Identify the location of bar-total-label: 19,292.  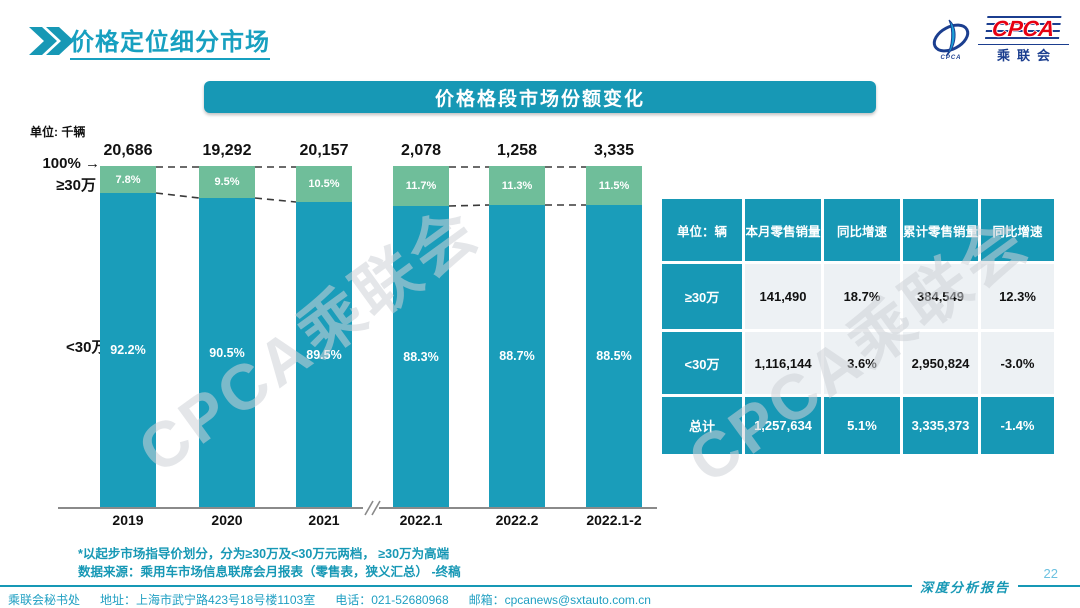
(227, 150).